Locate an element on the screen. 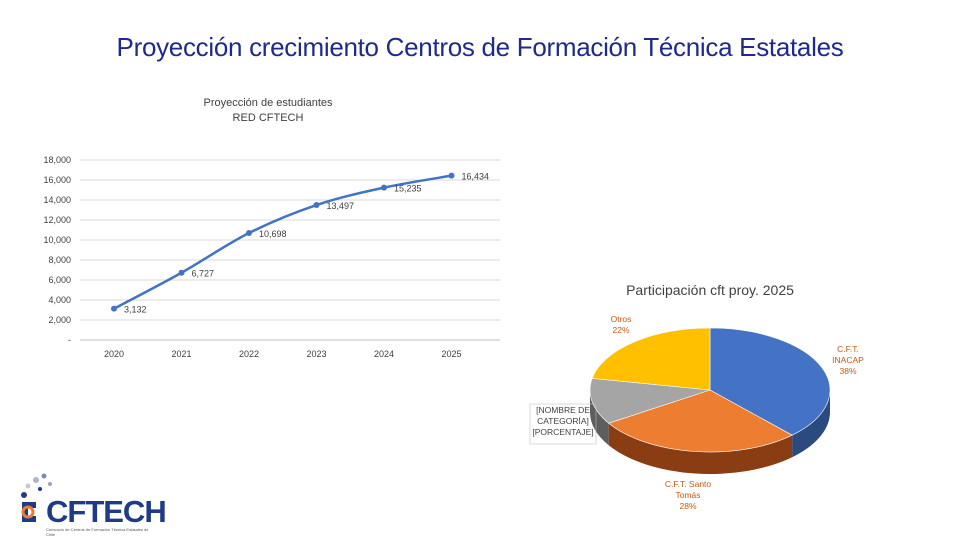  data-label: 6,727 is located at coordinates (203, 274).